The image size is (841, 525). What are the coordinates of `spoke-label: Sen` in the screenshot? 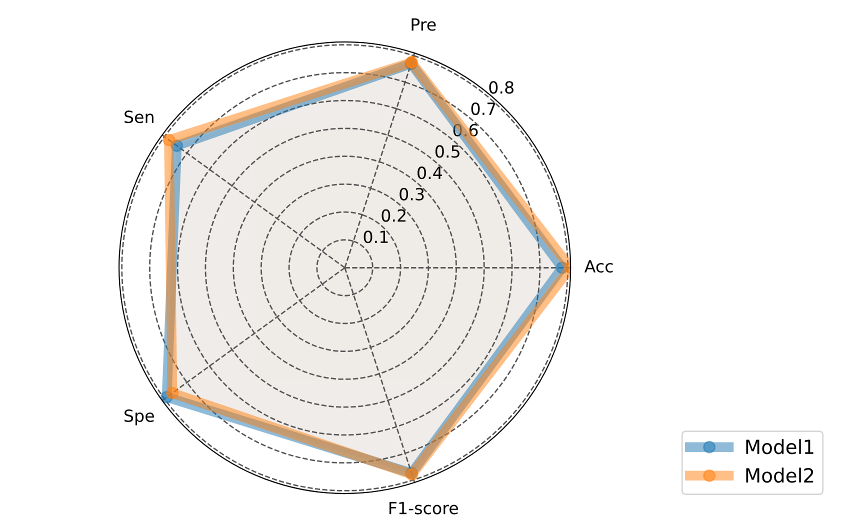 It's located at (139, 117).